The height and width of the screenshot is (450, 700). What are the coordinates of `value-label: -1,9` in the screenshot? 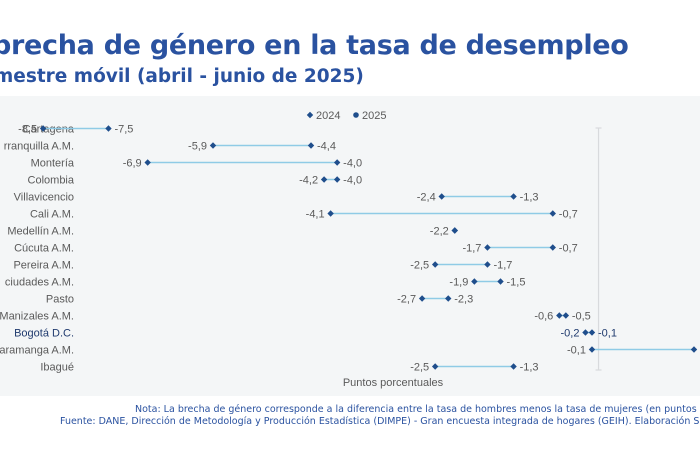 It's located at (458, 283).